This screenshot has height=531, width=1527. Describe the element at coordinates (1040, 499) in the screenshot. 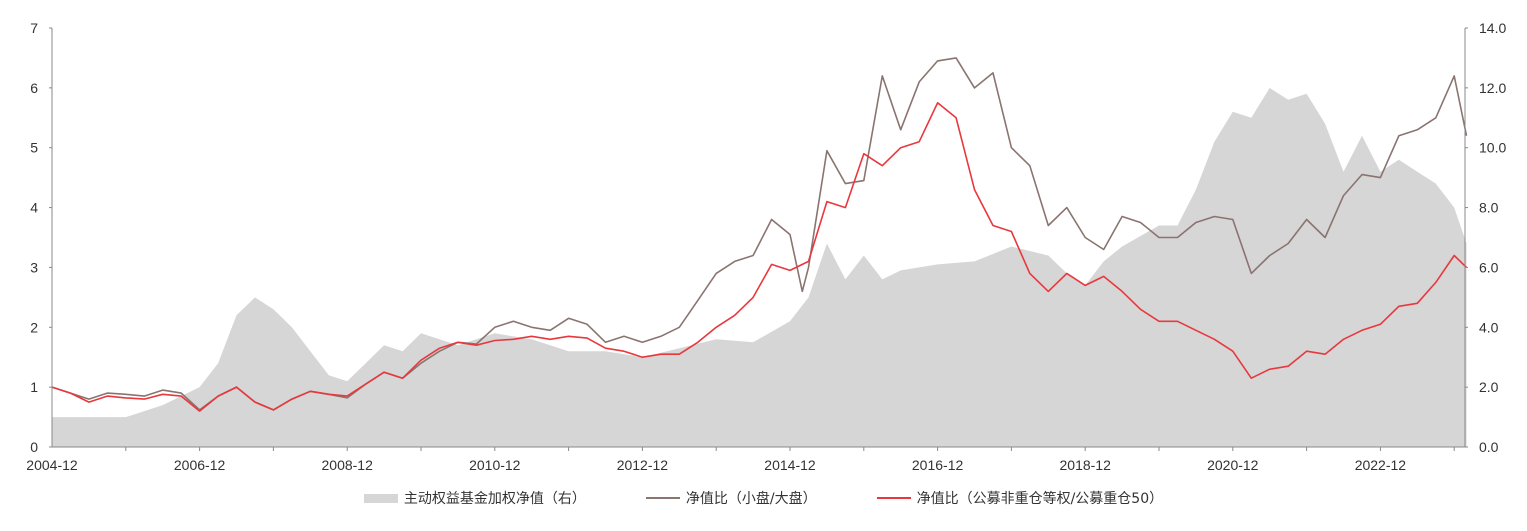

I see `legend-label-red: 净值比（公募非重仓等权/公募重仓50）` at that location.